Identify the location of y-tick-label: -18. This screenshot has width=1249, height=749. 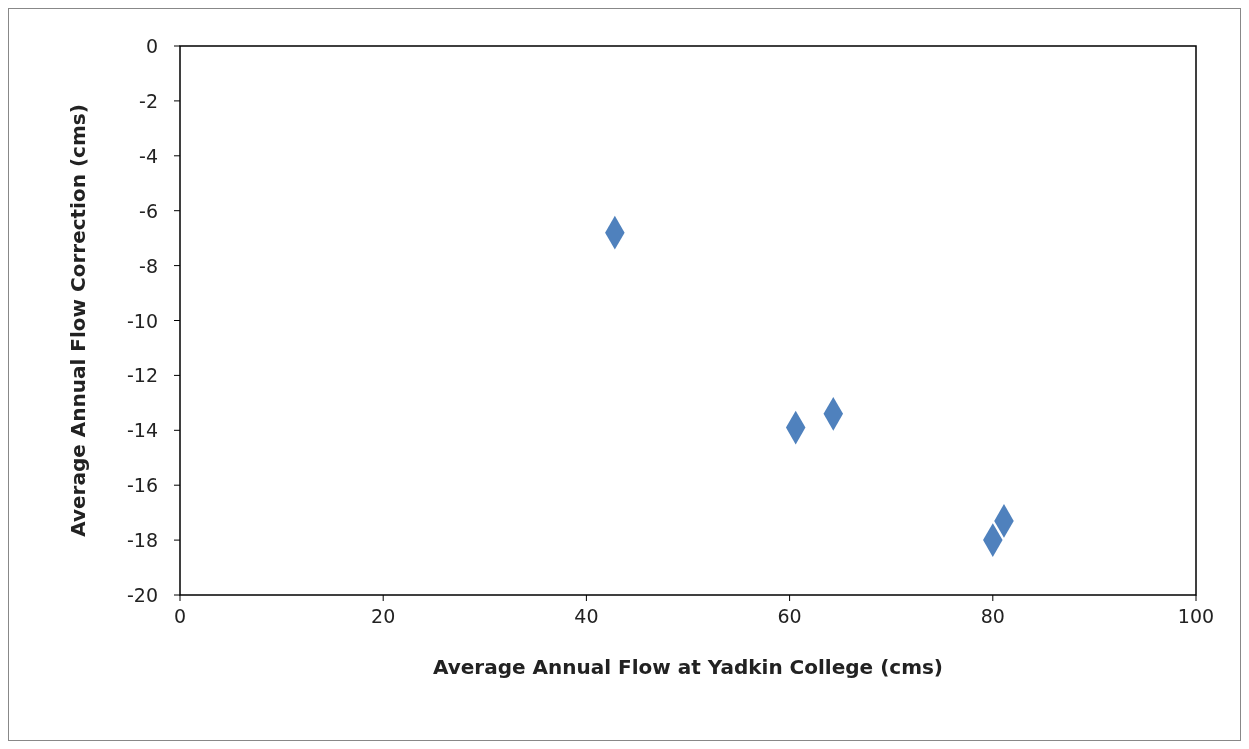
(142, 540).